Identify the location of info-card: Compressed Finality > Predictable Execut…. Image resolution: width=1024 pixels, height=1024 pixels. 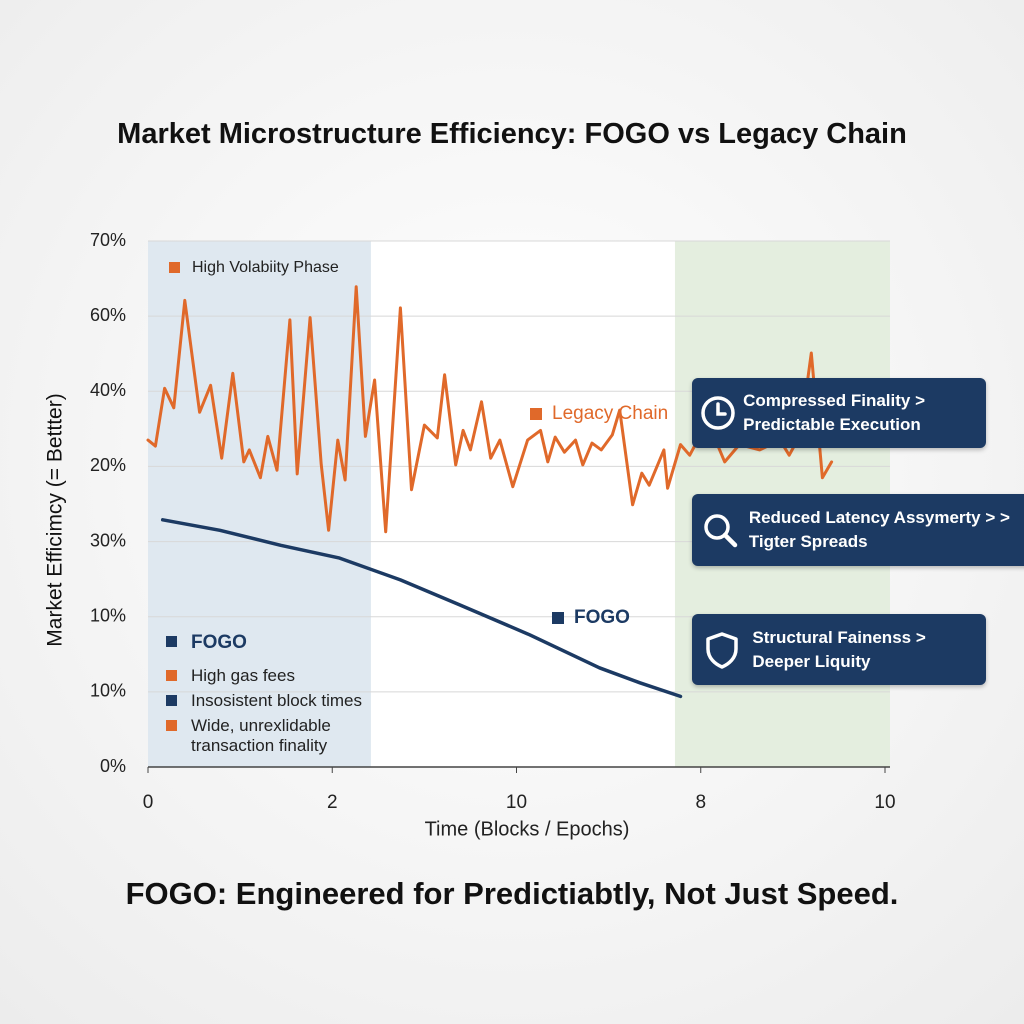
(839, 413).